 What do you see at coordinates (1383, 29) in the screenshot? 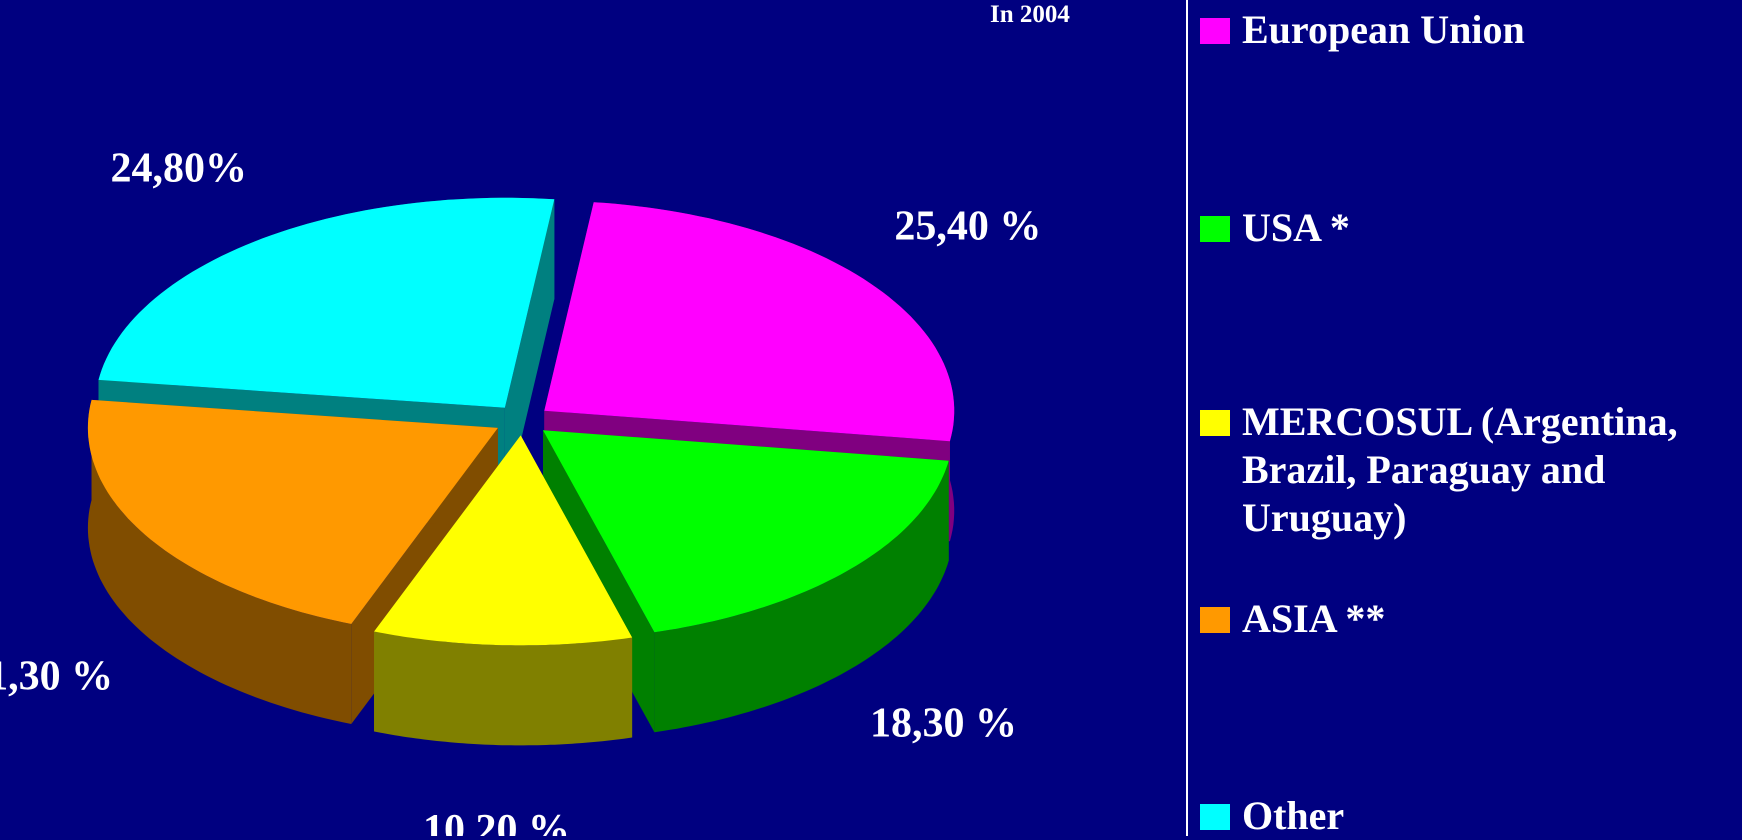
I see `legend-label: European Union` at bounding box center [1383, 29].